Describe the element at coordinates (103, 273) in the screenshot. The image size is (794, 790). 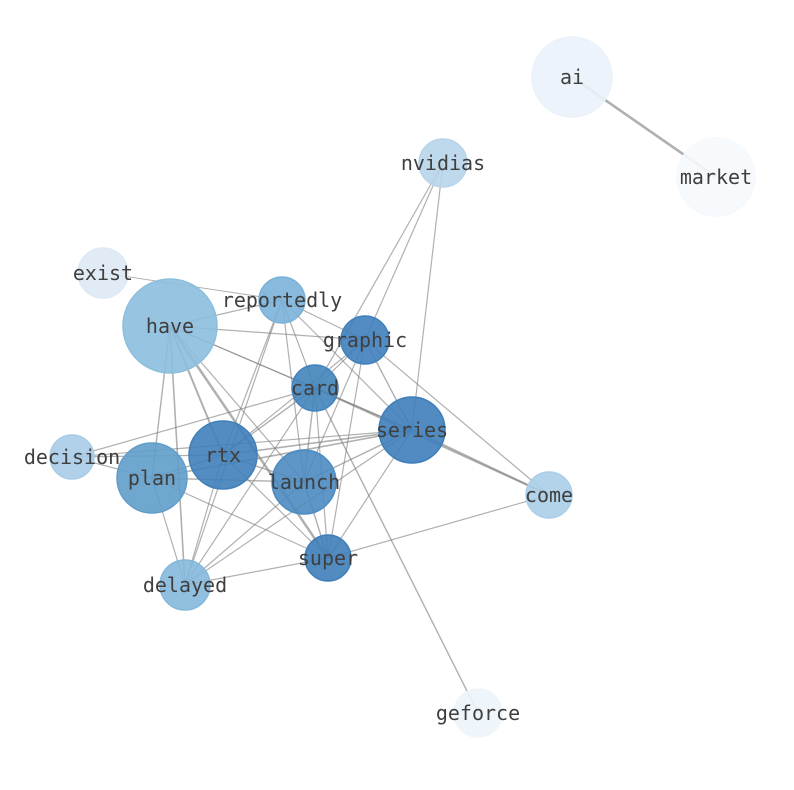
I see `node-exist` at that location.